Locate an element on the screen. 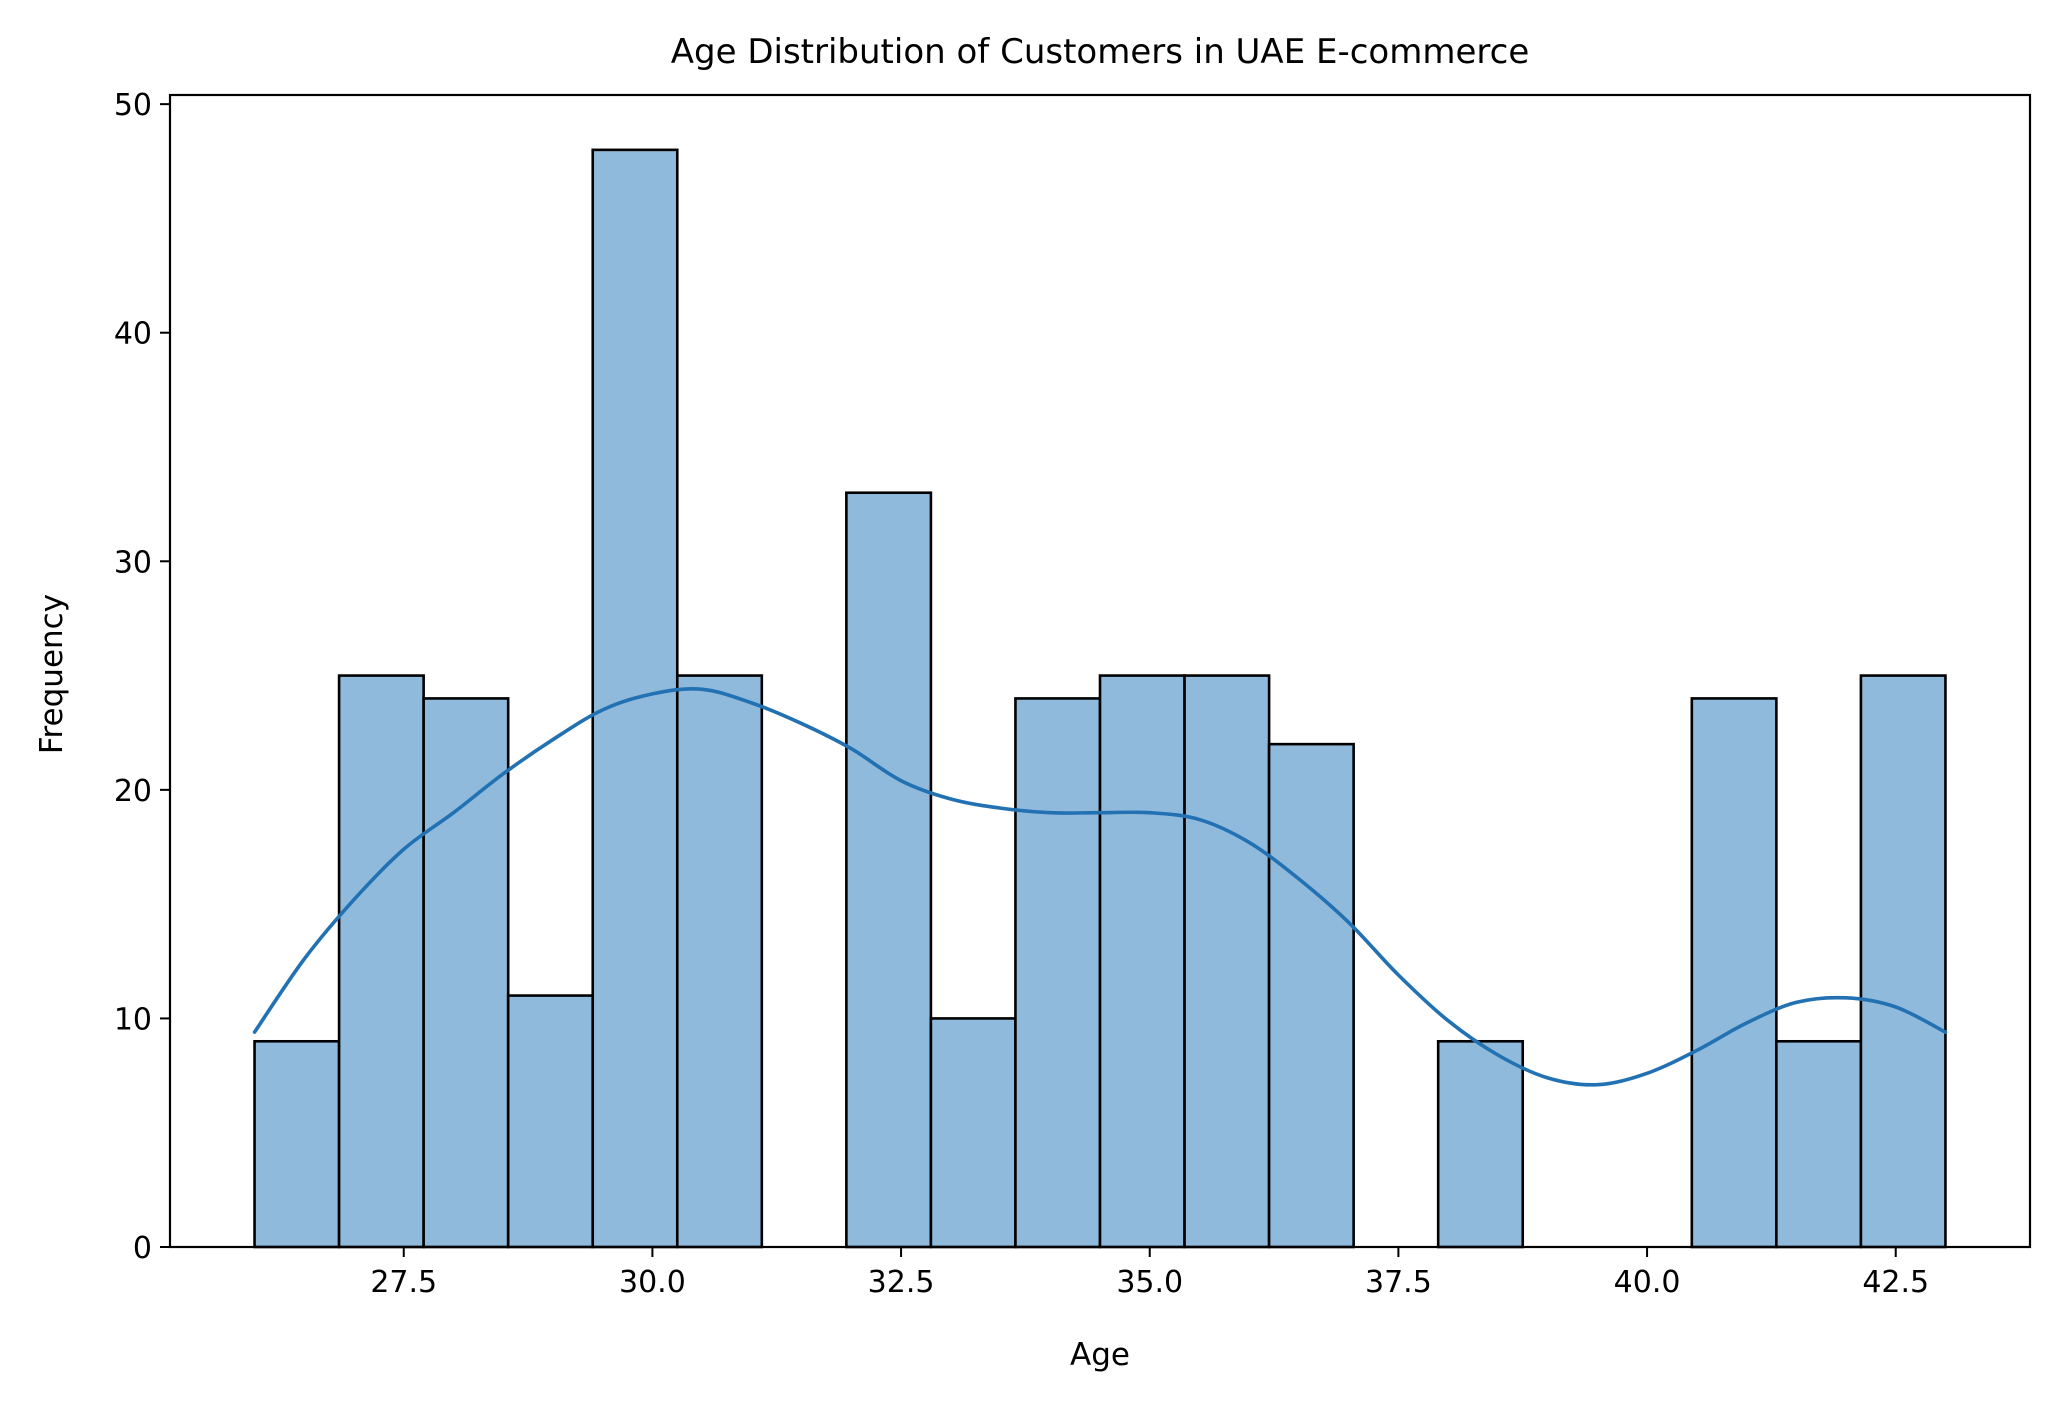 This screenshot has height=1403, width=2058. x-tick-label: 30.0 is located at coordinates (652, 1282).